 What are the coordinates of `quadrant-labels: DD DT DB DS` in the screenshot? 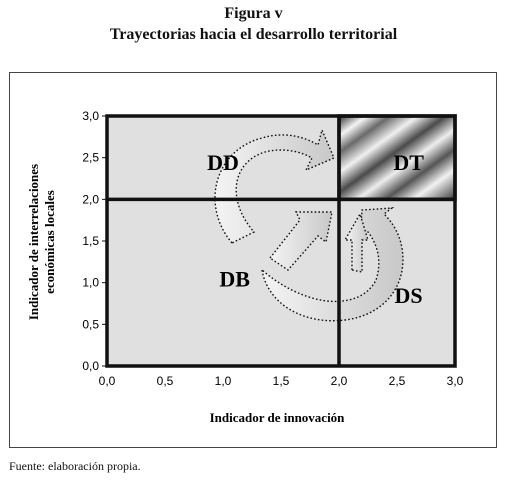 It's located at (315, 229).